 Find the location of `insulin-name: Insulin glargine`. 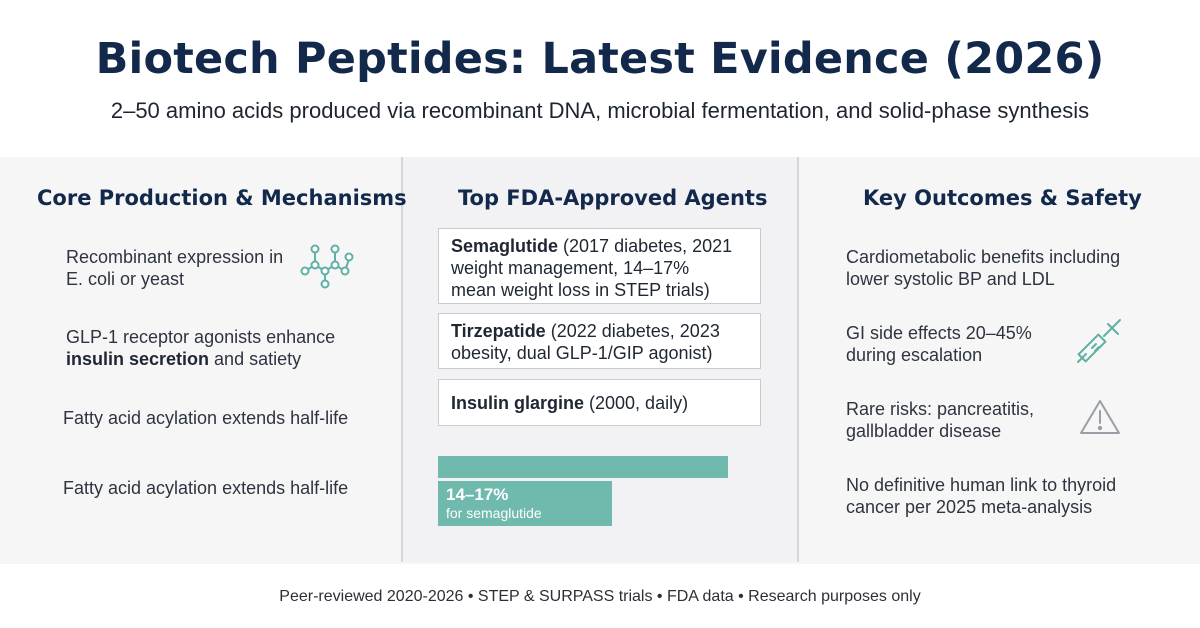

insulin-name: Insulin glargine is located at coordinates (518, 403).